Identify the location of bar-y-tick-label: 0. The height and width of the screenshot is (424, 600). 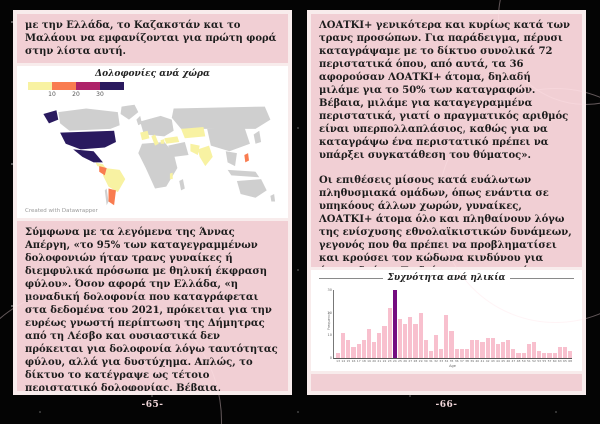
(330, 358).